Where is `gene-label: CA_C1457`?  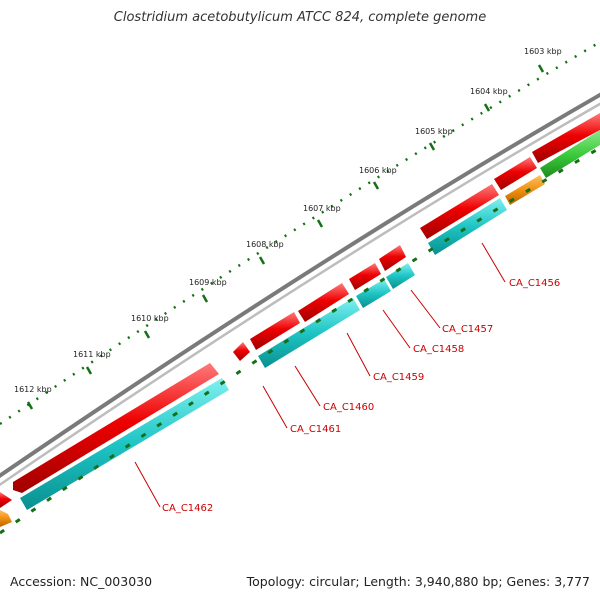
gene-label: CA_C1457 is located at coordinates (467, 329).